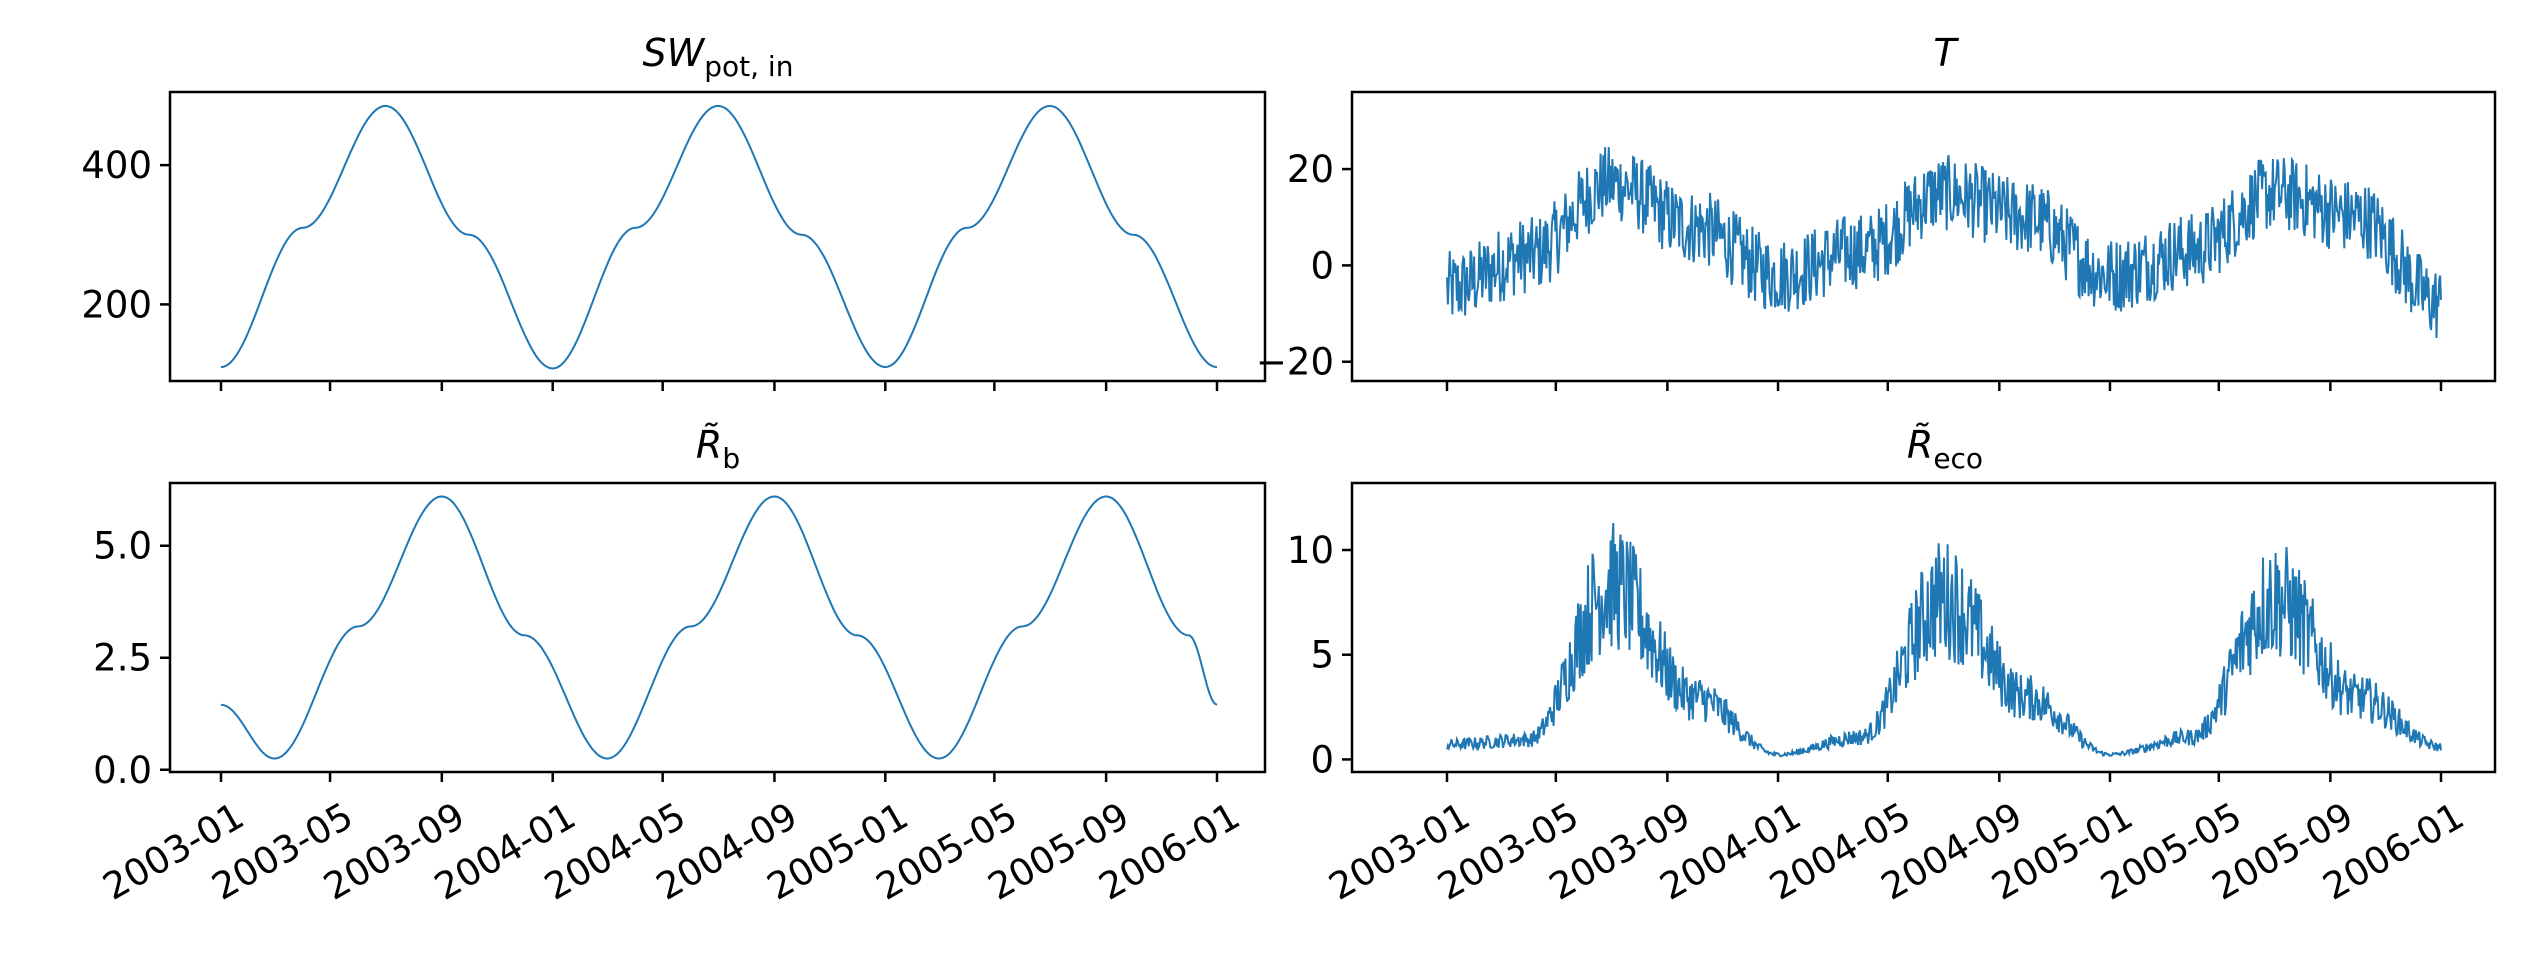 This screenshot has width=2523, height=965. I want to click on y-tick-label: 5, so click(1322, 655).